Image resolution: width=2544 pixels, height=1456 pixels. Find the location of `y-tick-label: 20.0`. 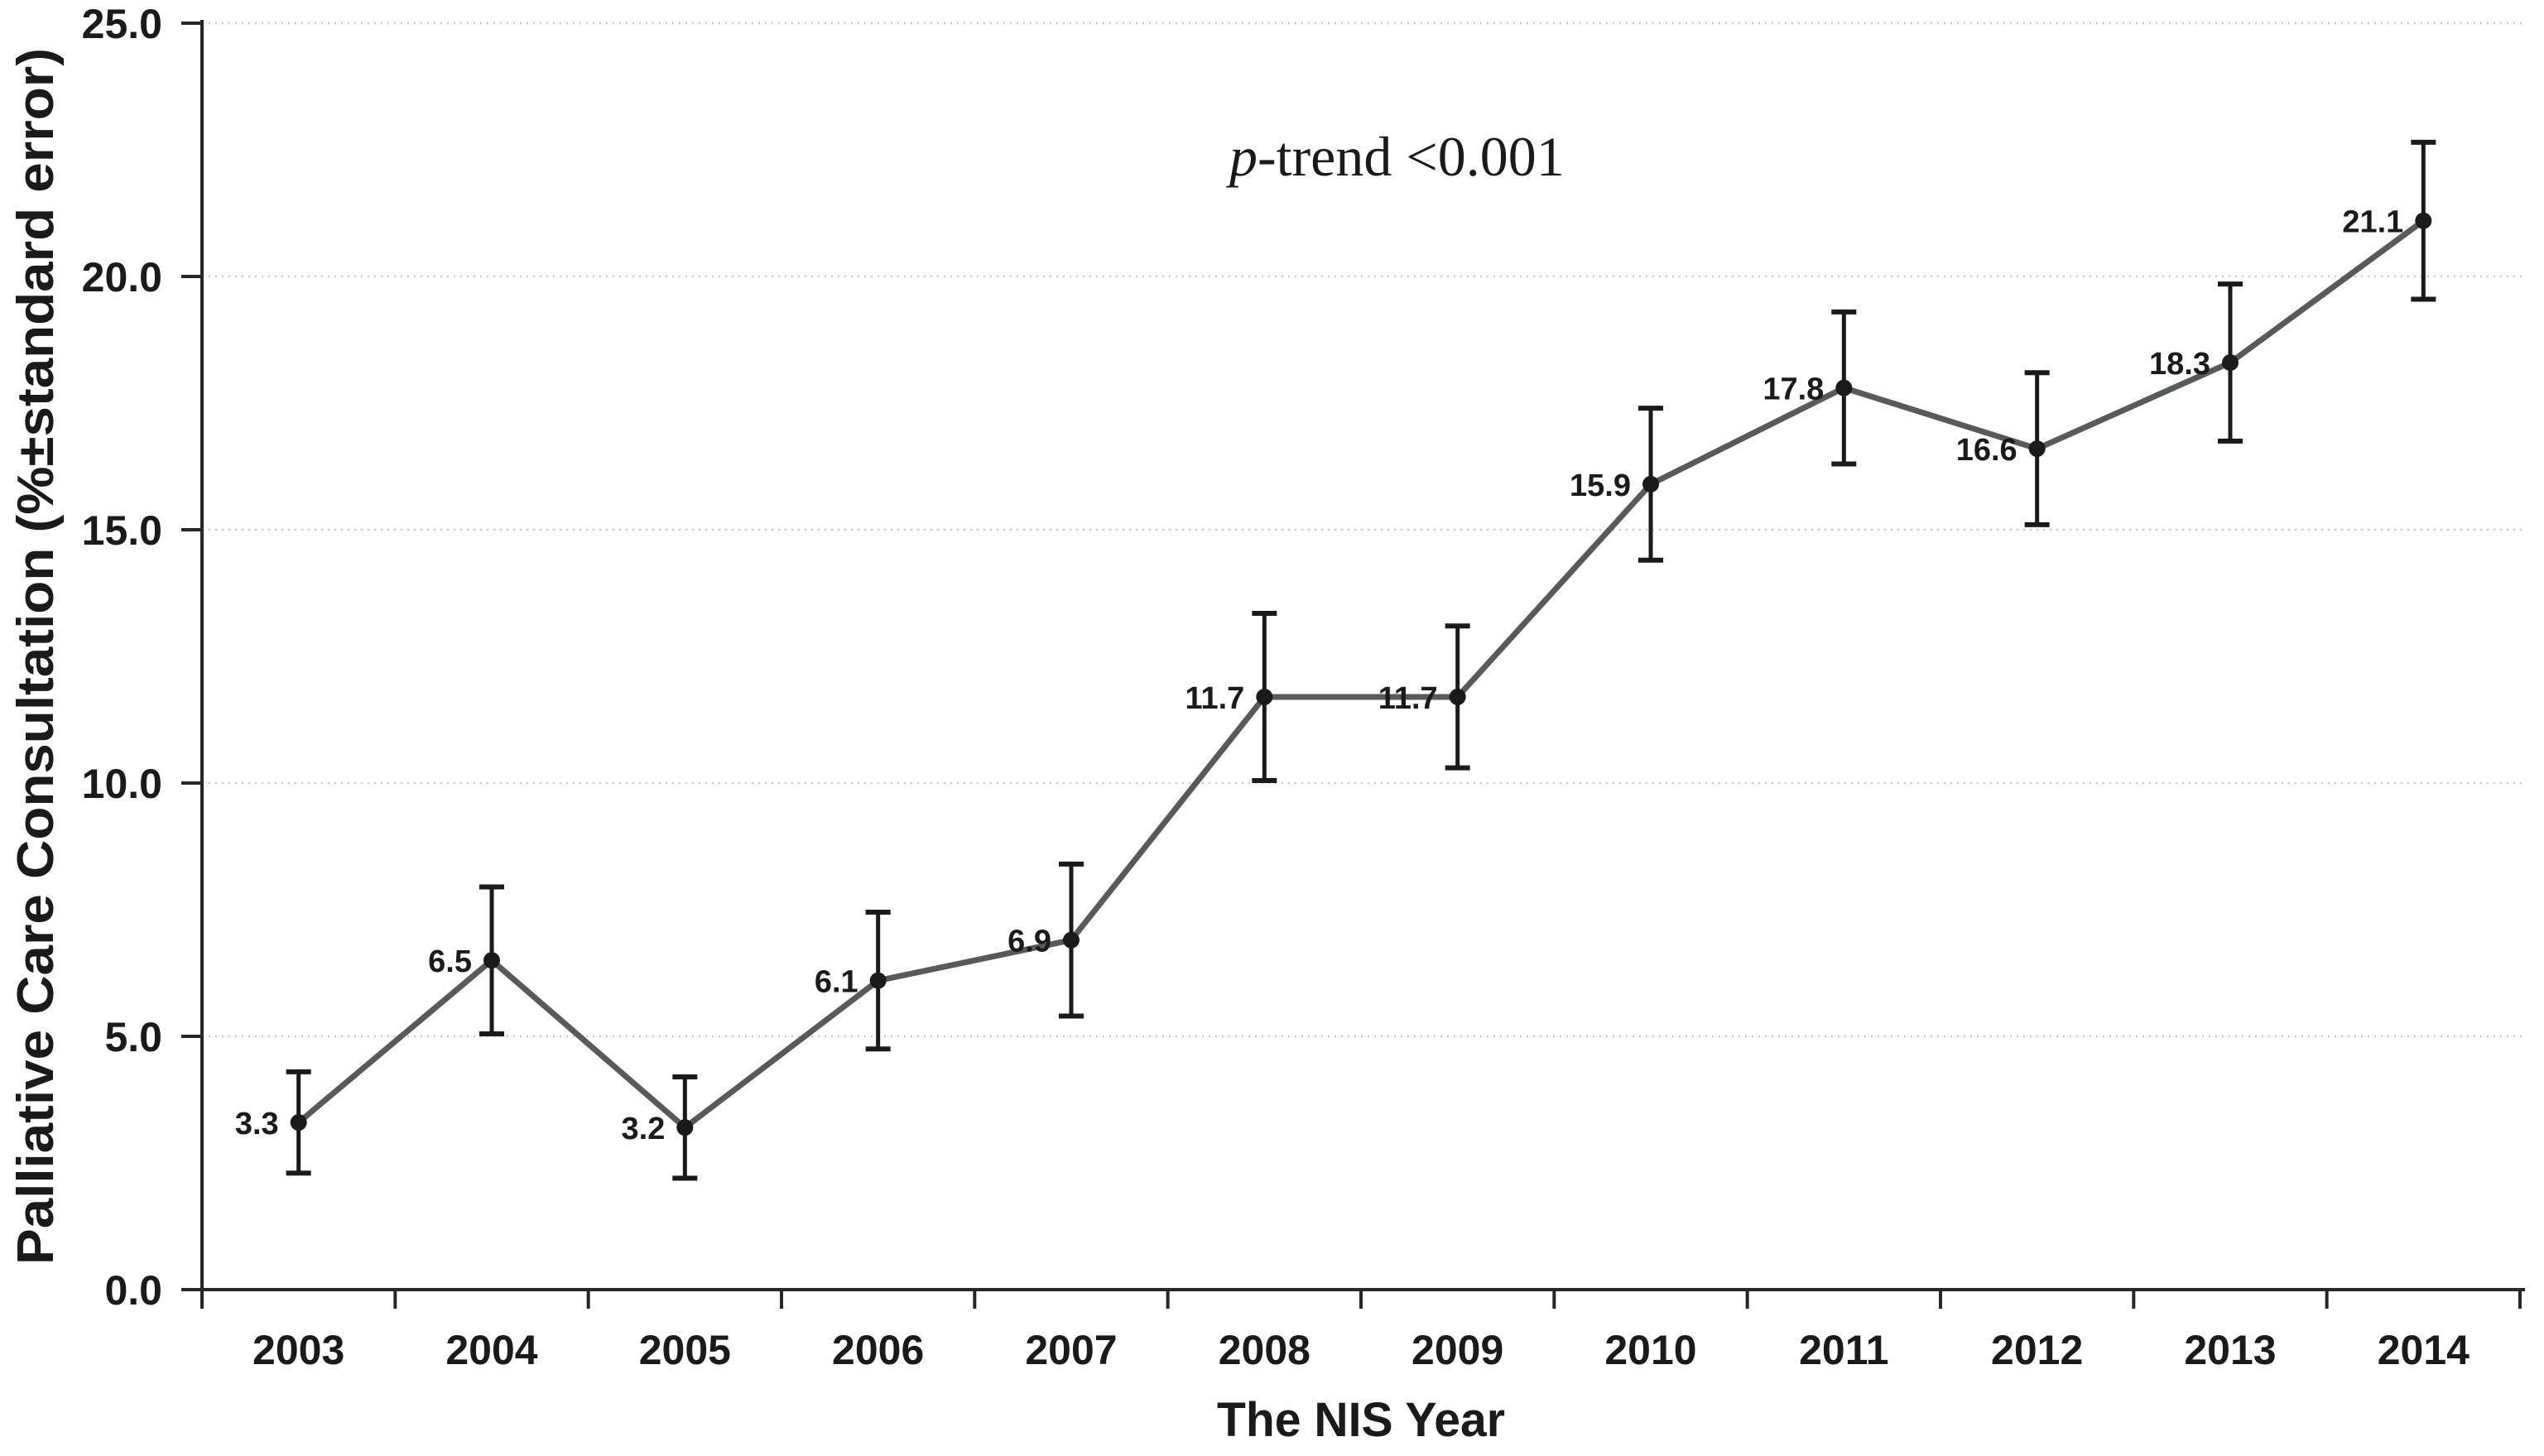

y-tick-label: 20.0 is located at coordinates (122, 277).